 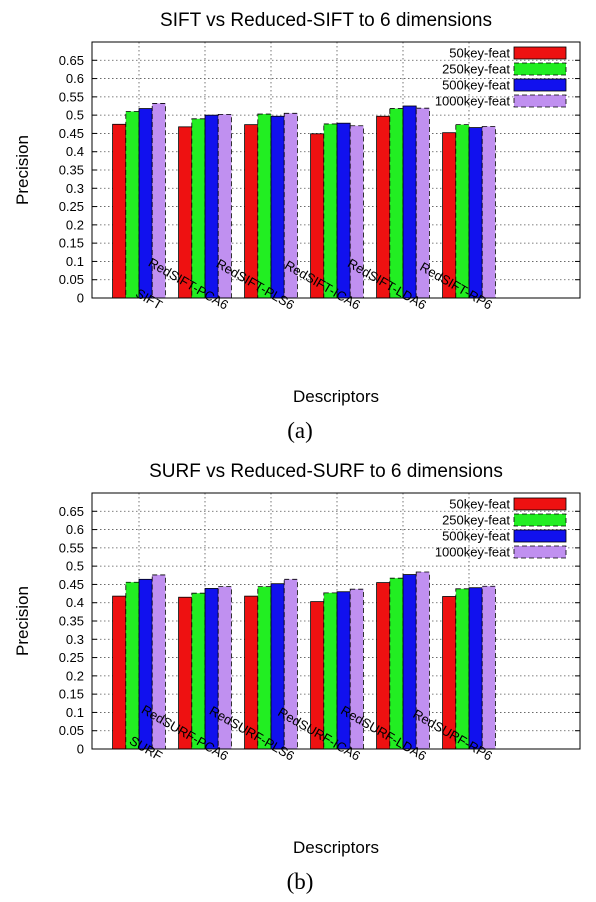 What do you see at coordinates (475, 668) in the screenshot?
I see `bar-500key-feat-RedSURF-RP6` at bounding box center [475, 668].